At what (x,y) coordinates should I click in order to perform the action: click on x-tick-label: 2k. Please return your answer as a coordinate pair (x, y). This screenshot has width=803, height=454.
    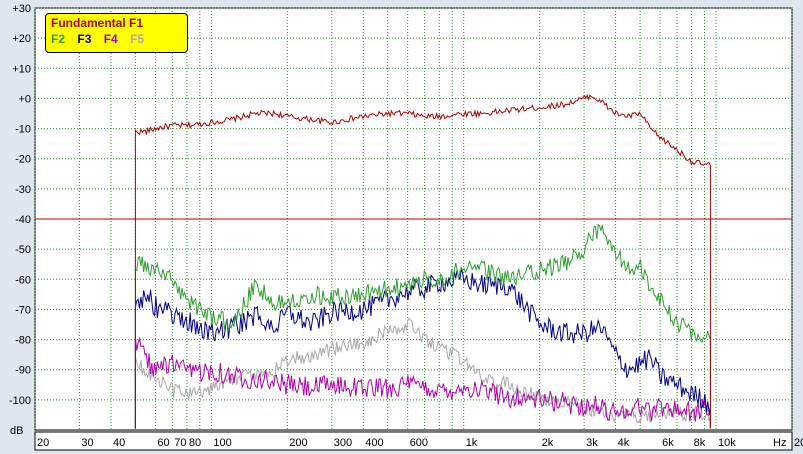
    Looking at the image, I should click on (548, 443).